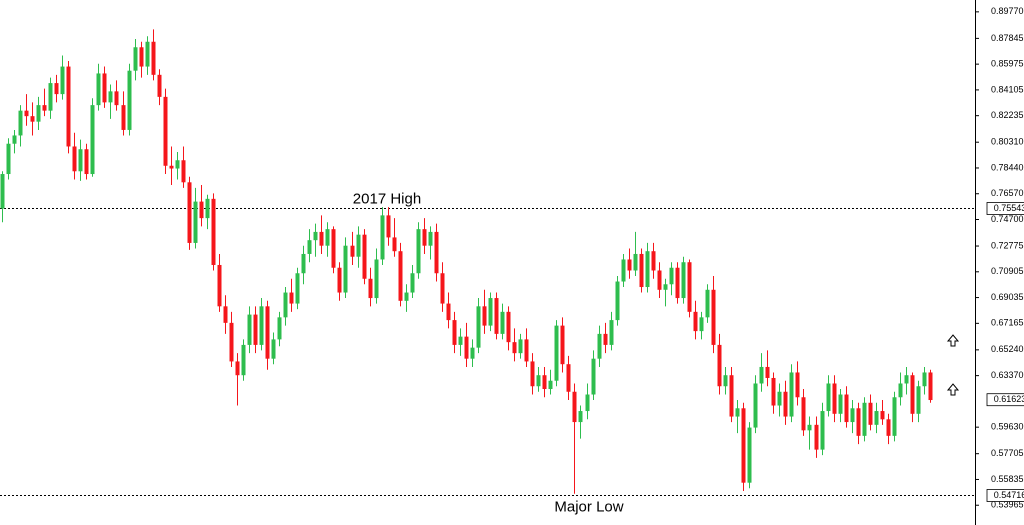 The height and width of the screenshot is (525, 1024). Describe the element at coordinates (1007, 271) in the screenshot. I see `y-tick-label: 0.70905` at that location.